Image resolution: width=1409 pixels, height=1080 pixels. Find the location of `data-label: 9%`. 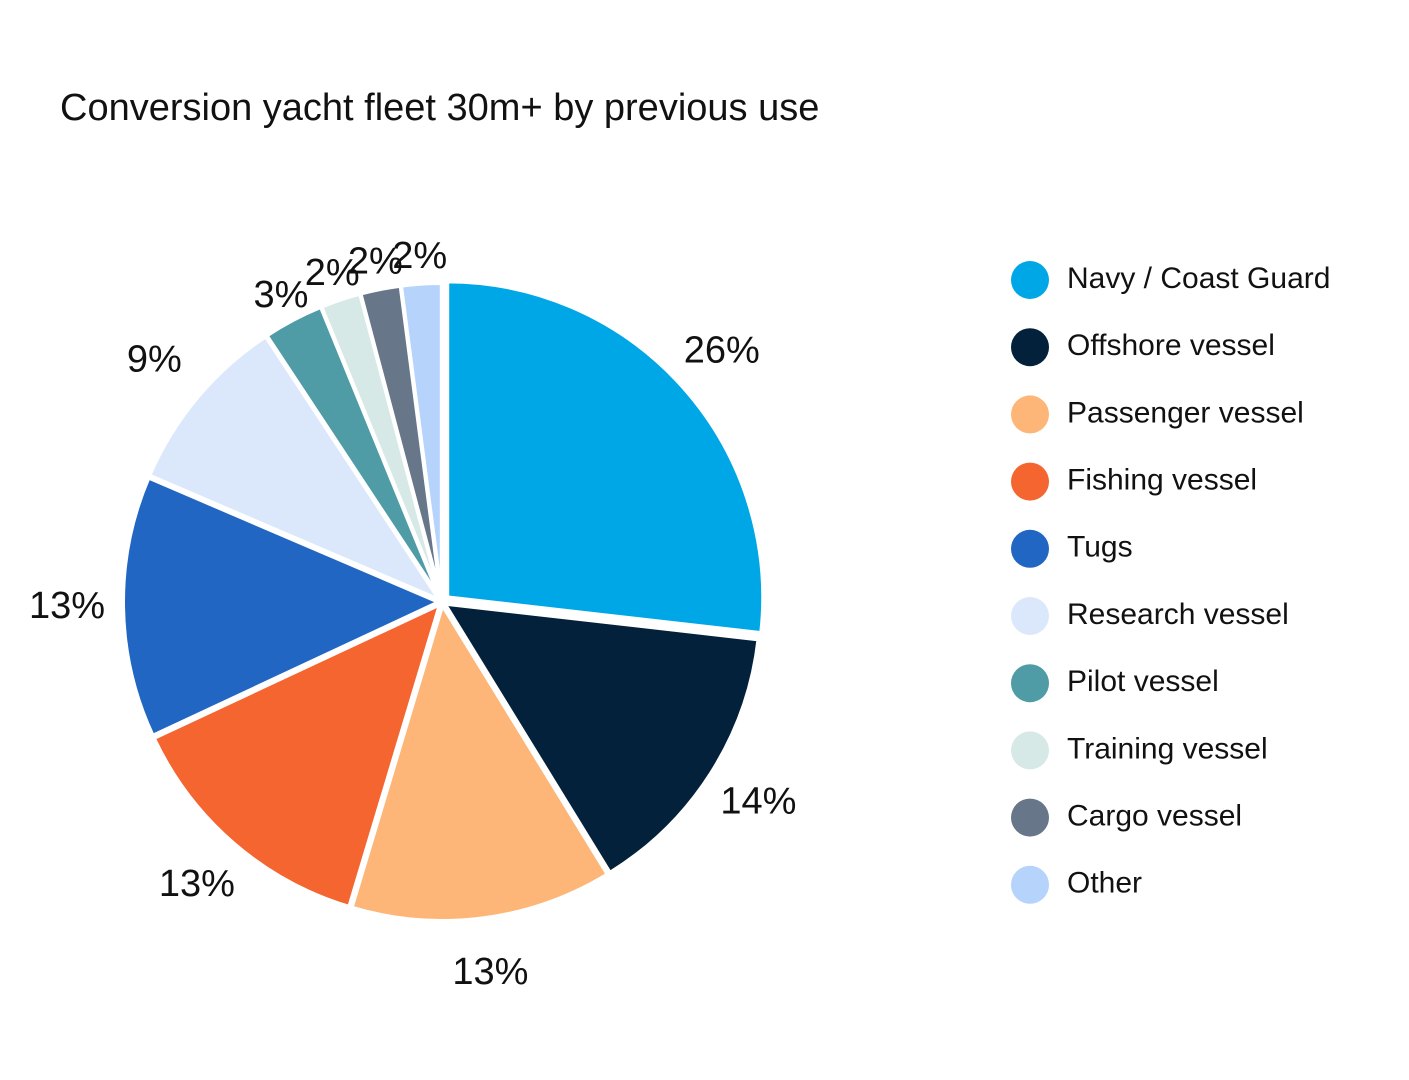

data-label: 9% is located at coordinates (154, 360).